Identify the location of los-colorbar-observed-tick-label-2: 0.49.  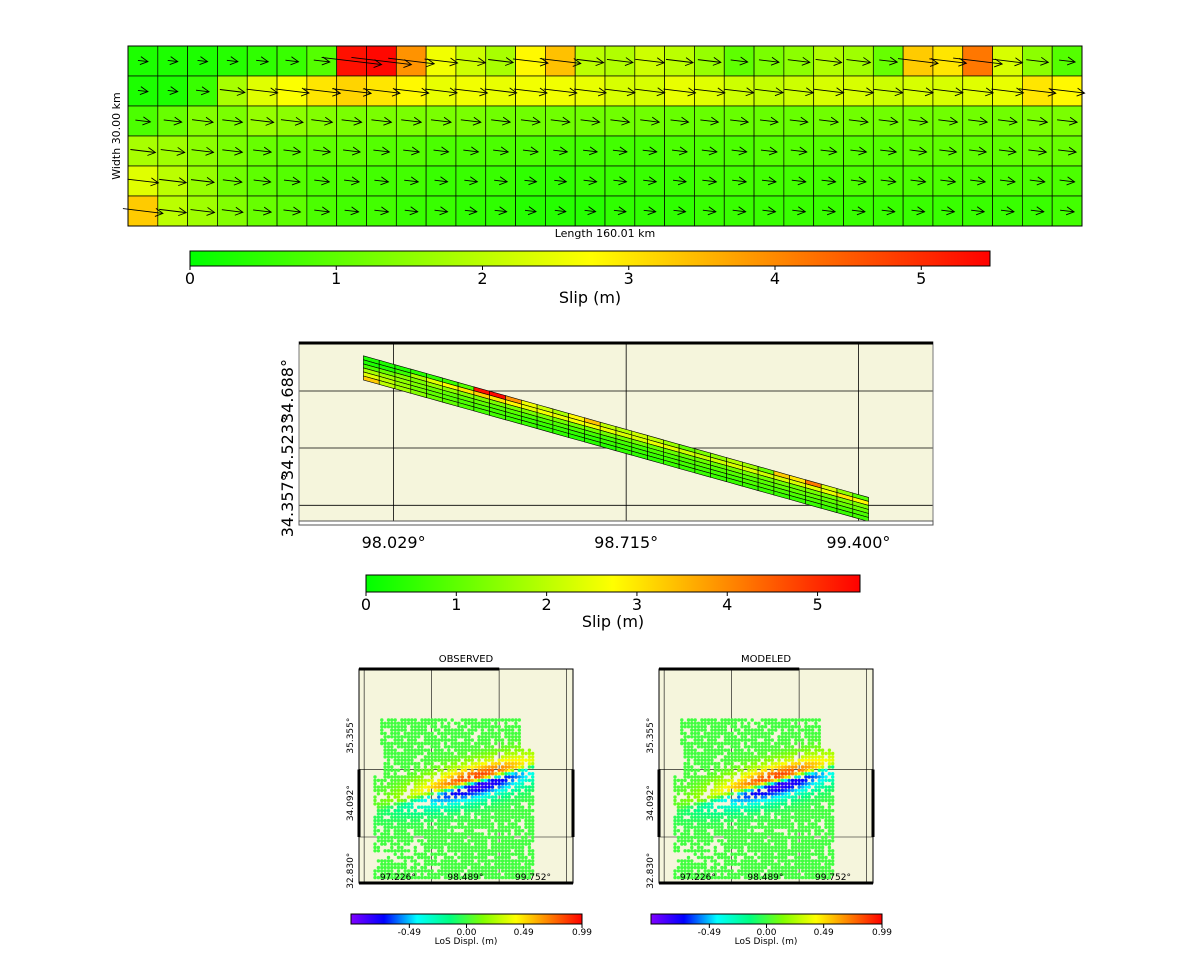
(524, 933).